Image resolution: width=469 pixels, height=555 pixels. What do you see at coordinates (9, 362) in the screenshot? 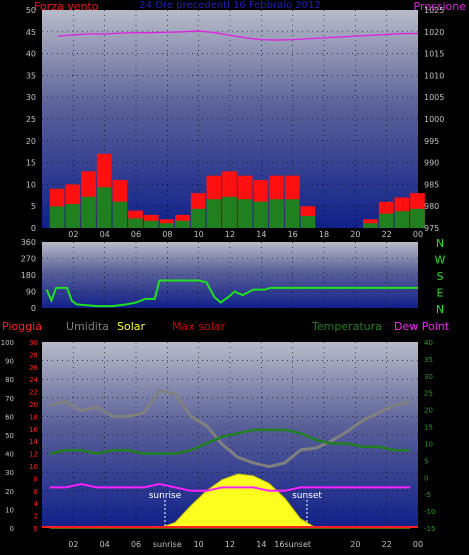
I see `humidity-tick-label: 90` at bounding box center [9, 362].